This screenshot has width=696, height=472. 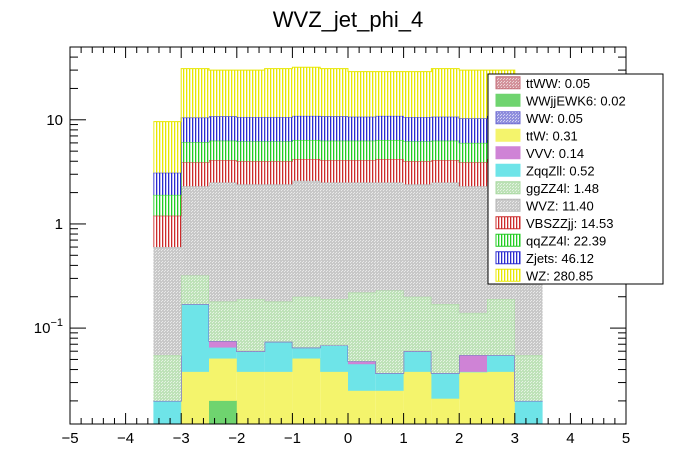 What do you see at coordinates (554, 118) in the screenshot?
I see `legend-label-ww: WW: 0.05` at bounding box center [554, 118].